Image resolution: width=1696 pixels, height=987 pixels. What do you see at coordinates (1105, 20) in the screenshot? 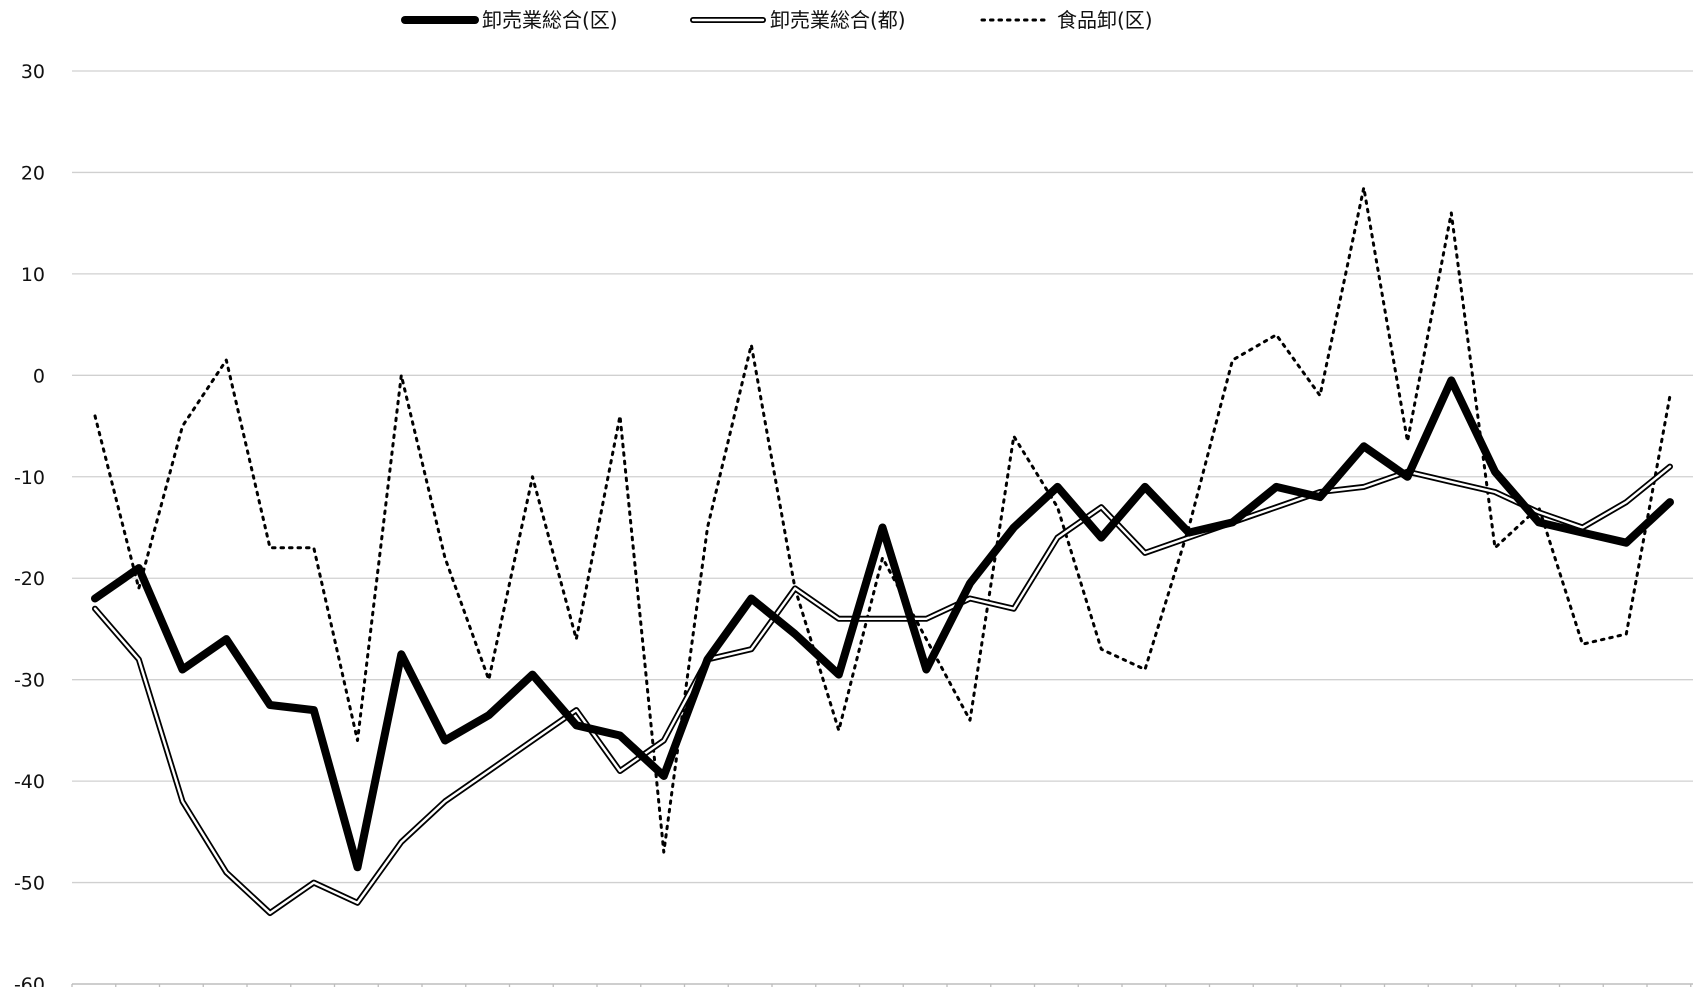
I see `legend-label: 食品卸(区)` at bounding box center [1105, 20].